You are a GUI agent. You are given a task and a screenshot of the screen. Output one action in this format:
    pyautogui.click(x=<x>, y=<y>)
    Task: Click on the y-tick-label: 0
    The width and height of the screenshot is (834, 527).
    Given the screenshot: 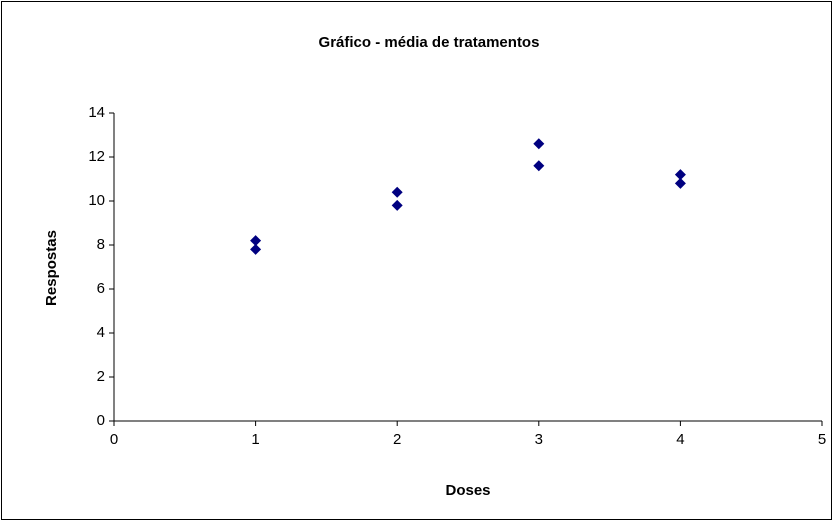 What is the action you would take?
    pyautogui.click(x=101, y=420)
    